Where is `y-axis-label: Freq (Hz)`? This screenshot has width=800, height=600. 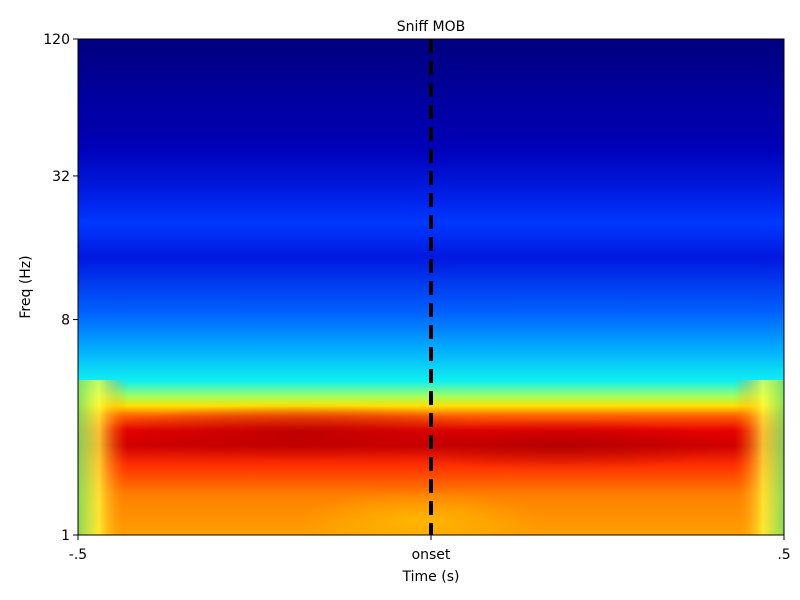 y-axis-label: Freq (Hz) is located at coordinates (26, 286).